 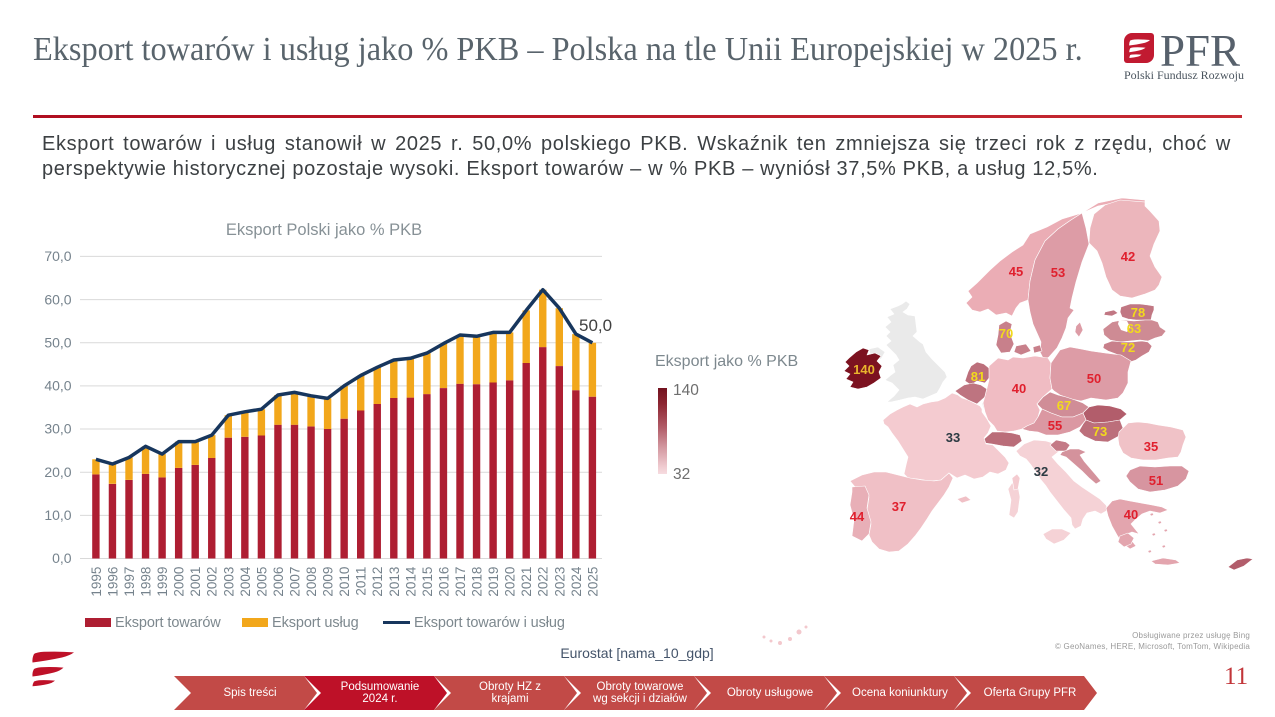 What do you see at coordinates (559, 582) in the screenshot?
I see `svg-text: 2023` at bounding box center [559, 582].